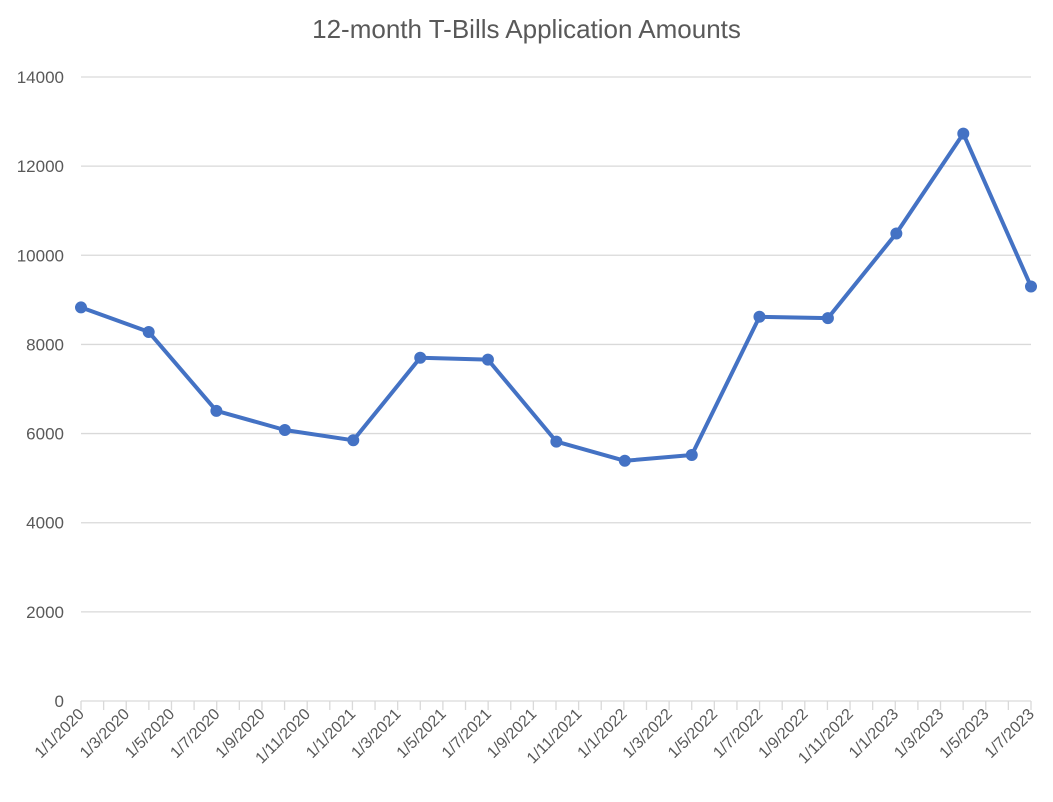 The width and height of the screenshot is (1053, 802). I want to click on y-tick-label: 14000, so click(40, 77).